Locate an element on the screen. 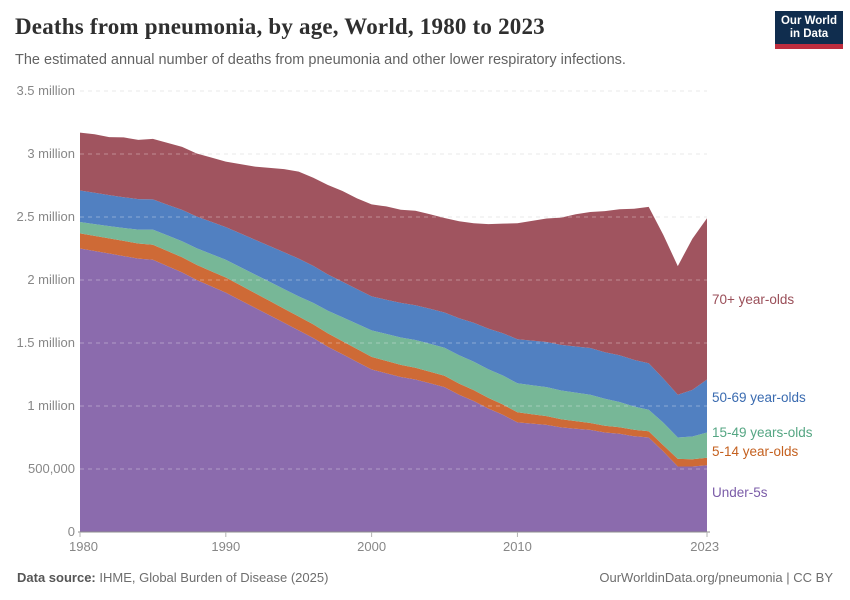 This screenshot has height=600, width=850. owid-logo: Our World in Data is located at coordinates (809, 30).